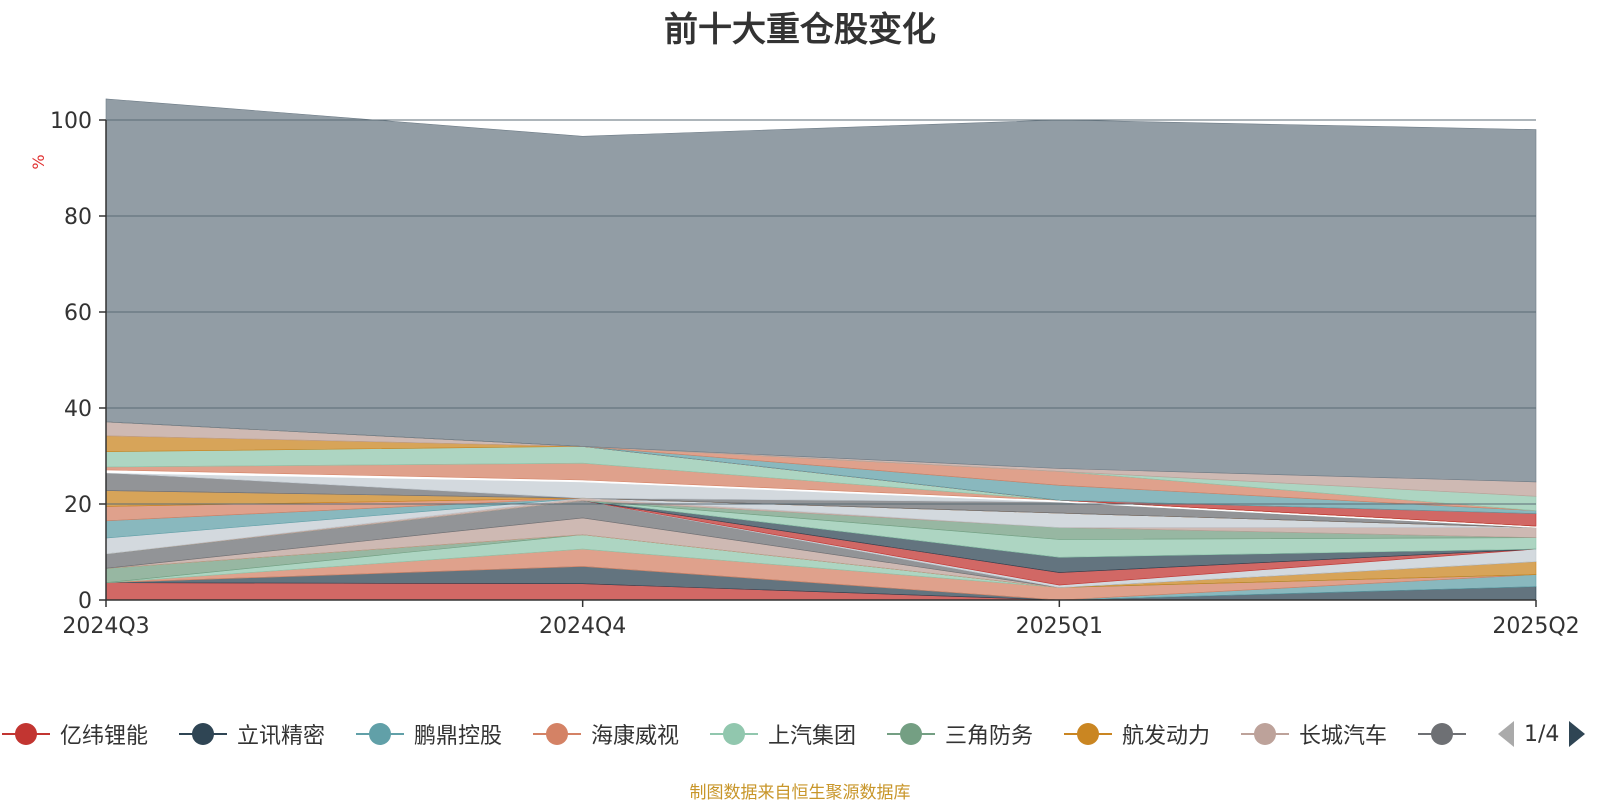  I want to click on source-note: 制图数据来自恒生聚源数据库, so click(800, 793).